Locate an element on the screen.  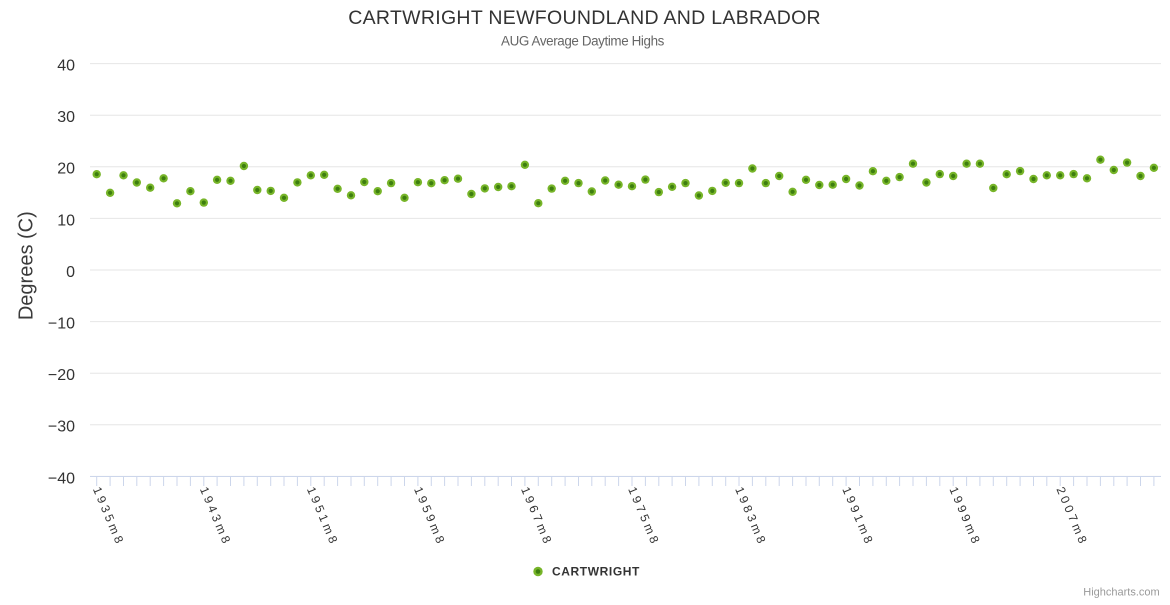
svg-text: −20 is located at coordinates (61, 375).